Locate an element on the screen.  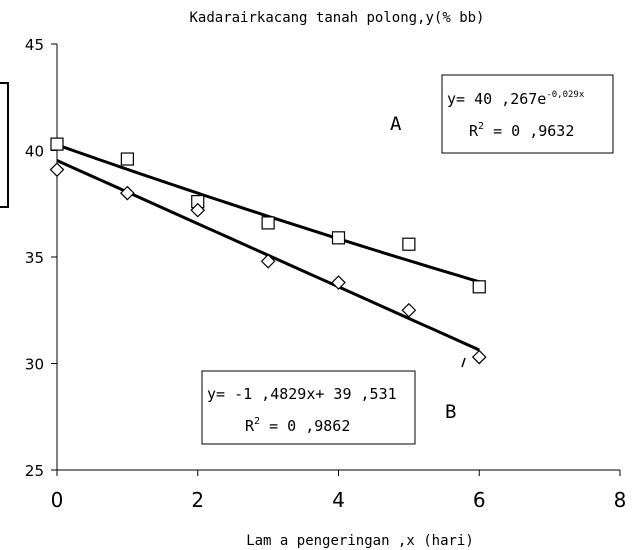
x-tick-label: 2 is located at coordinates (197, 500).